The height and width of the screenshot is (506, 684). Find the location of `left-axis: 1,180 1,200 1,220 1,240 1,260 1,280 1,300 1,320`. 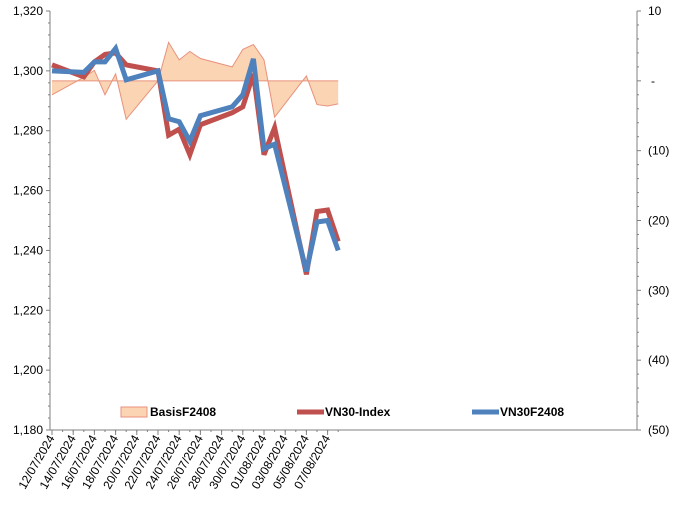

left-axis: 1,180 1,200 1,220 1,240 1,260 1,280 1,300 1,320 is located at coordinates (32, 220).